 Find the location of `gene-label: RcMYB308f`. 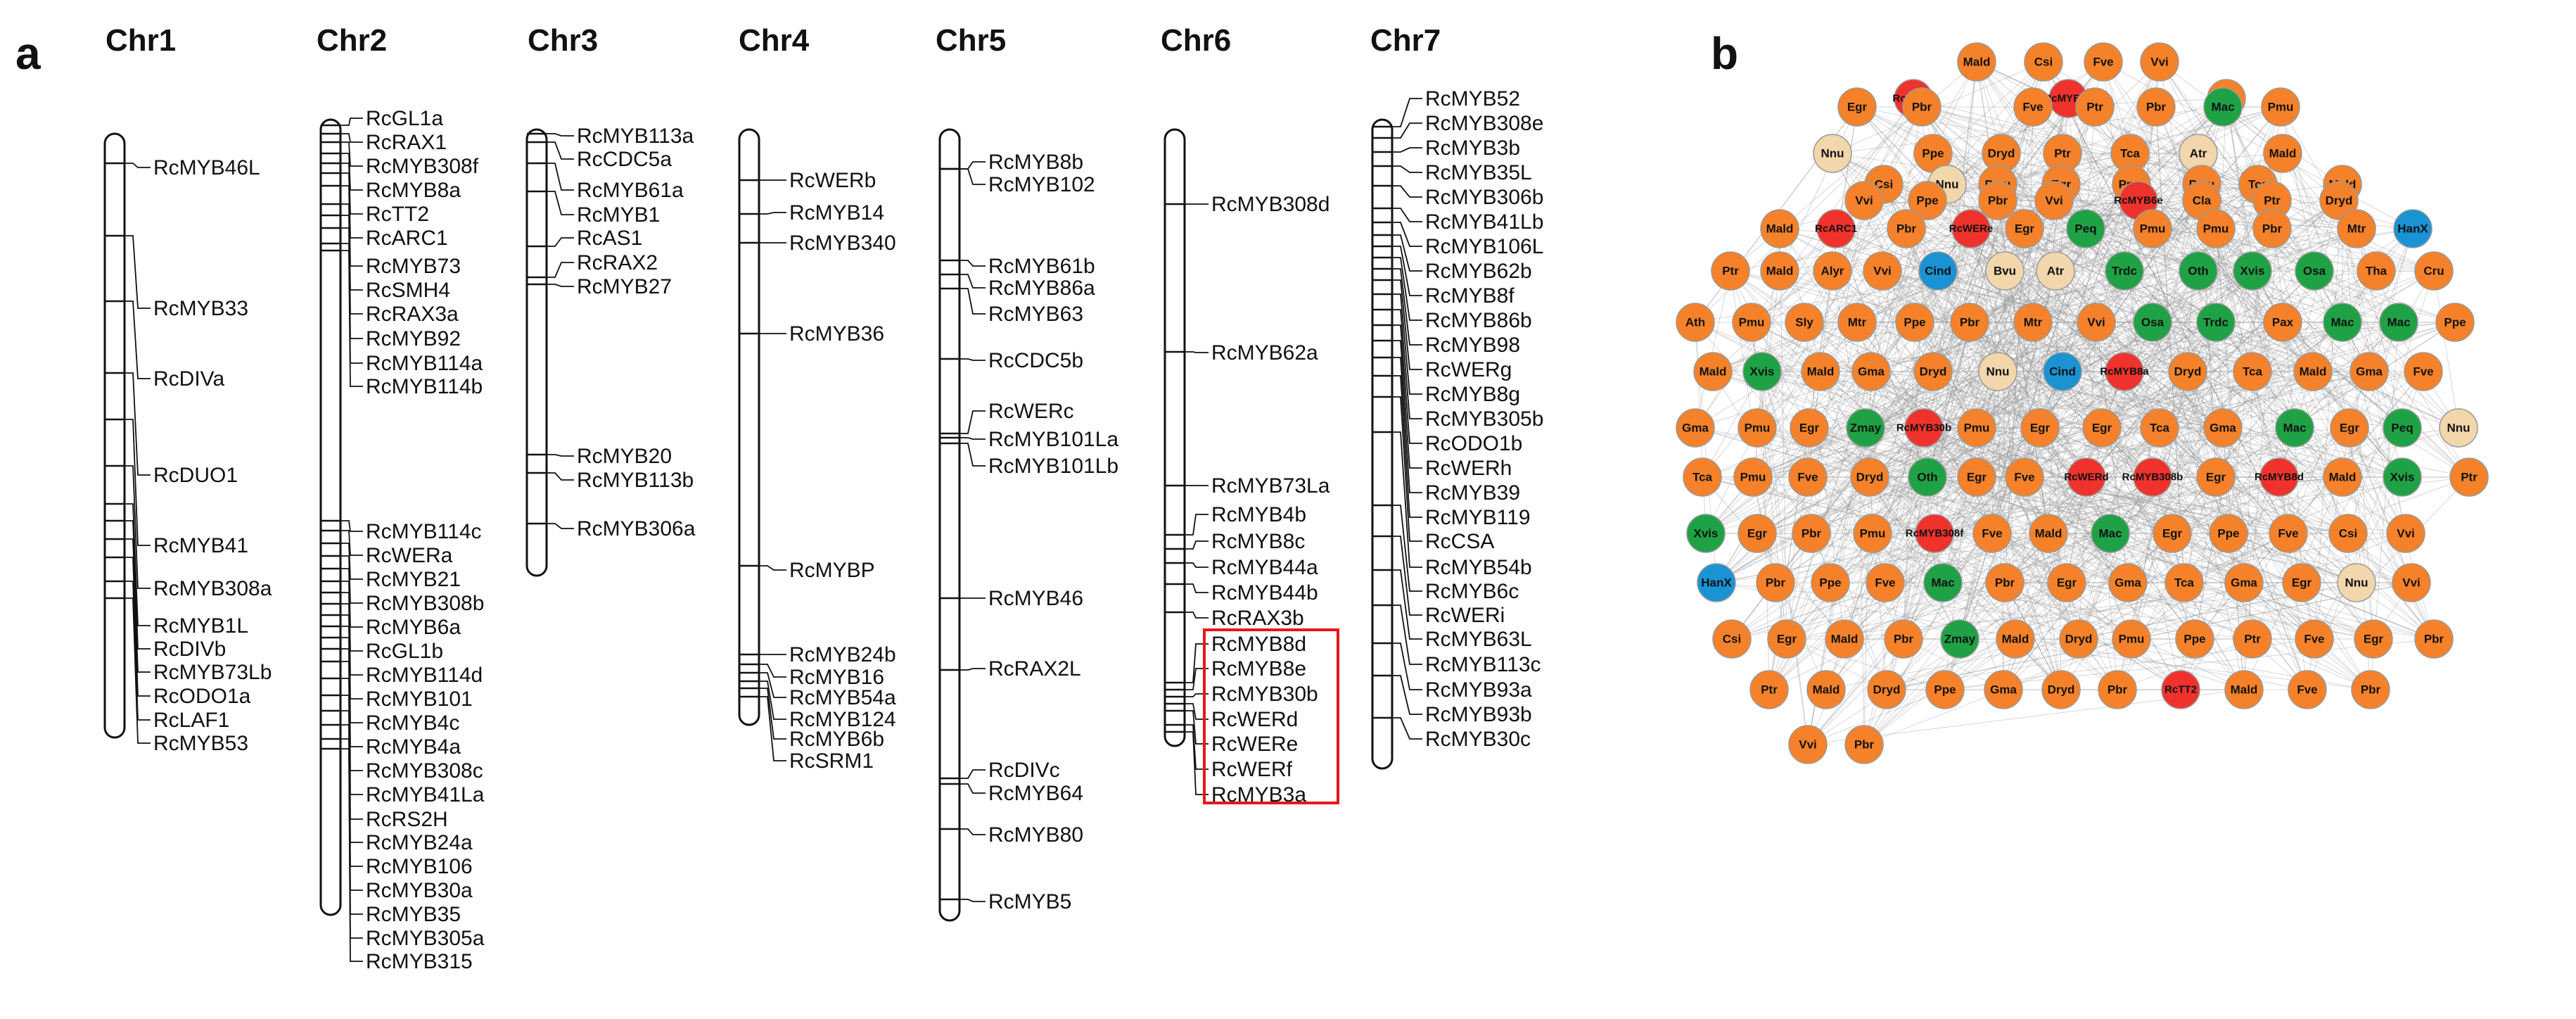

gene-label: RcMYB308f is located at coordinates (422, 166).